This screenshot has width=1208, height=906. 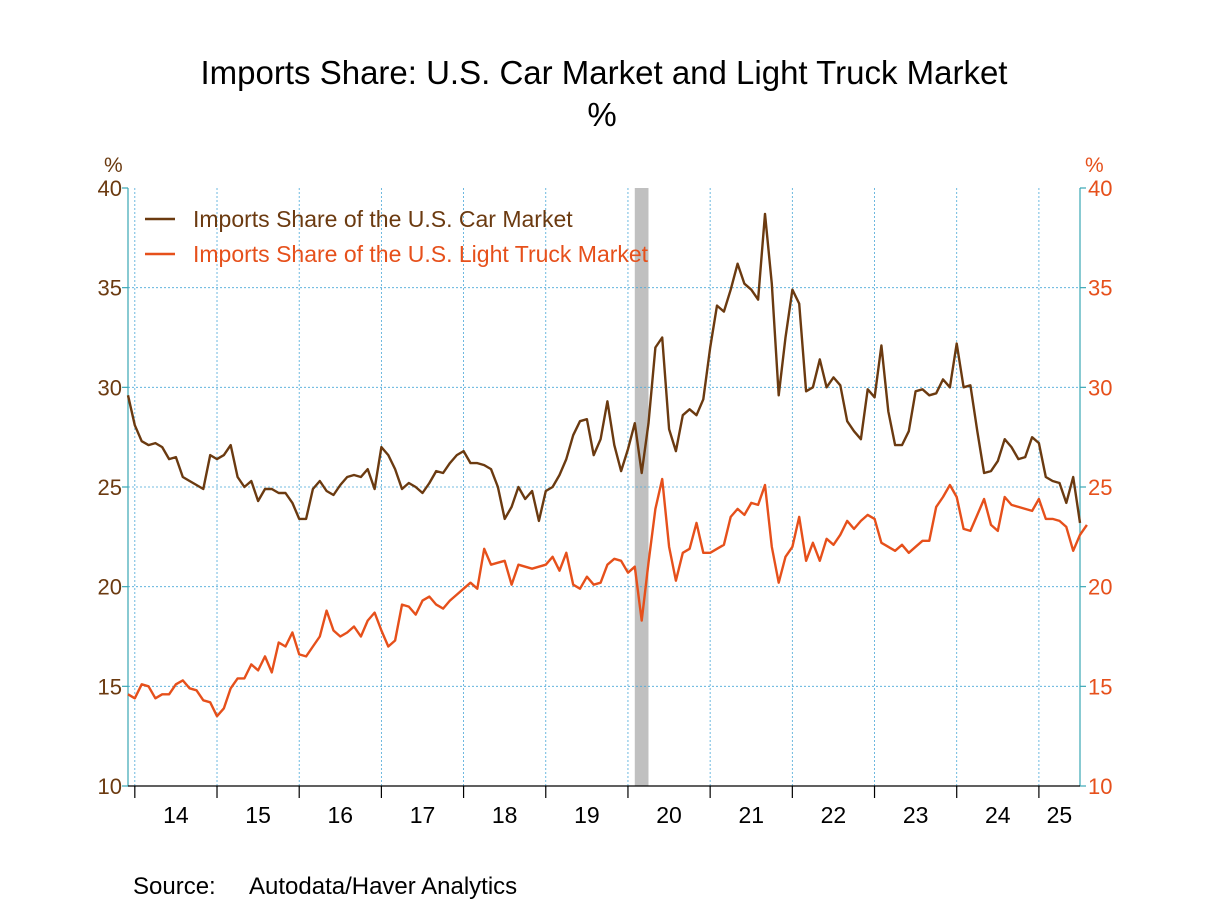 I want to click on legend-label-car: Imports Share of the U.S. Car Market, so click(x=383, y=219).